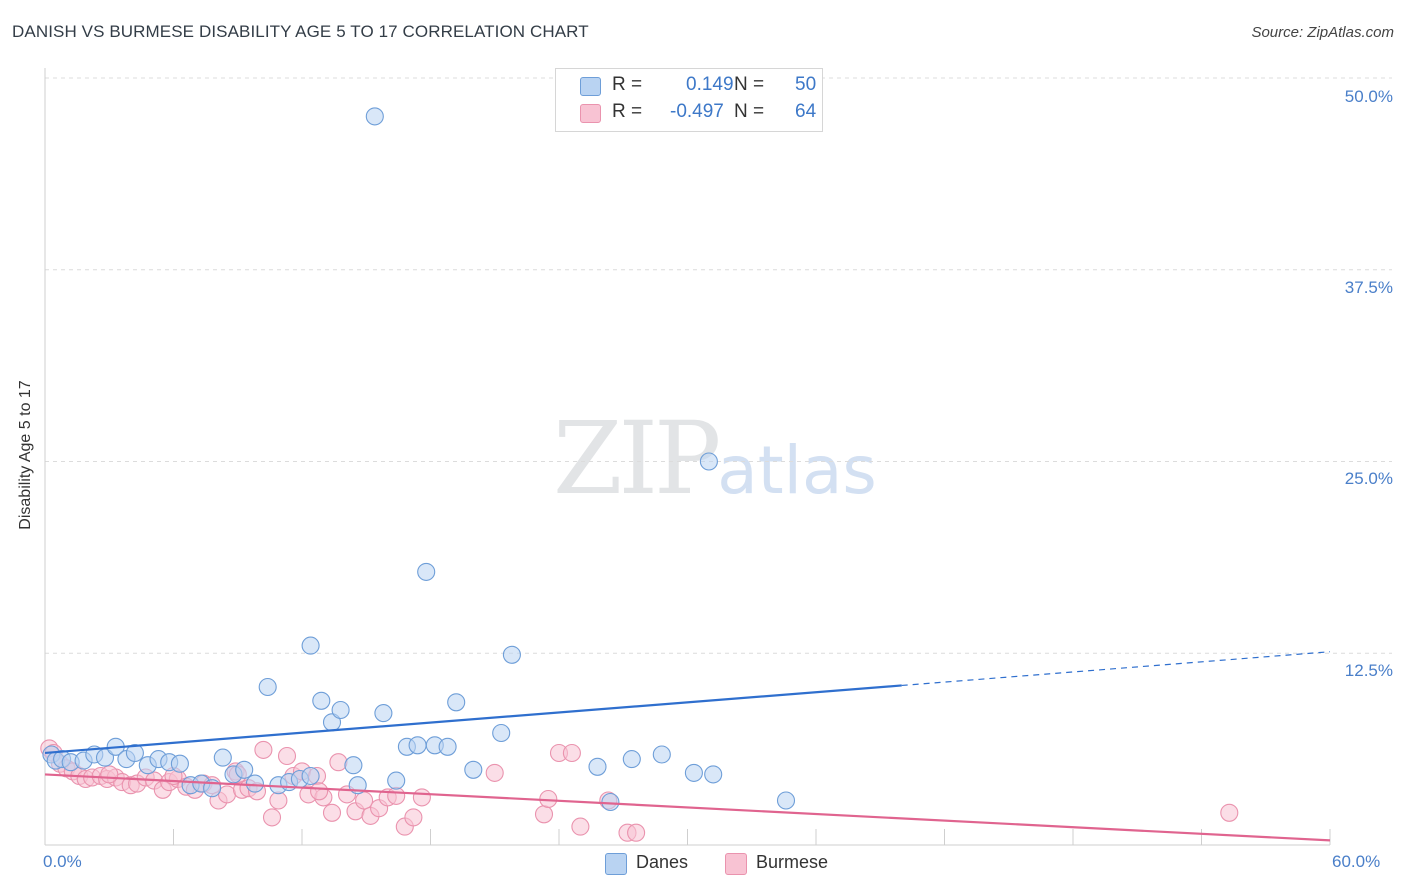 This screenshot has width=1406, height=892. Describe the element at coordinates (687, 807) in the screenshot. I see `burmese-trend-line` at that location.